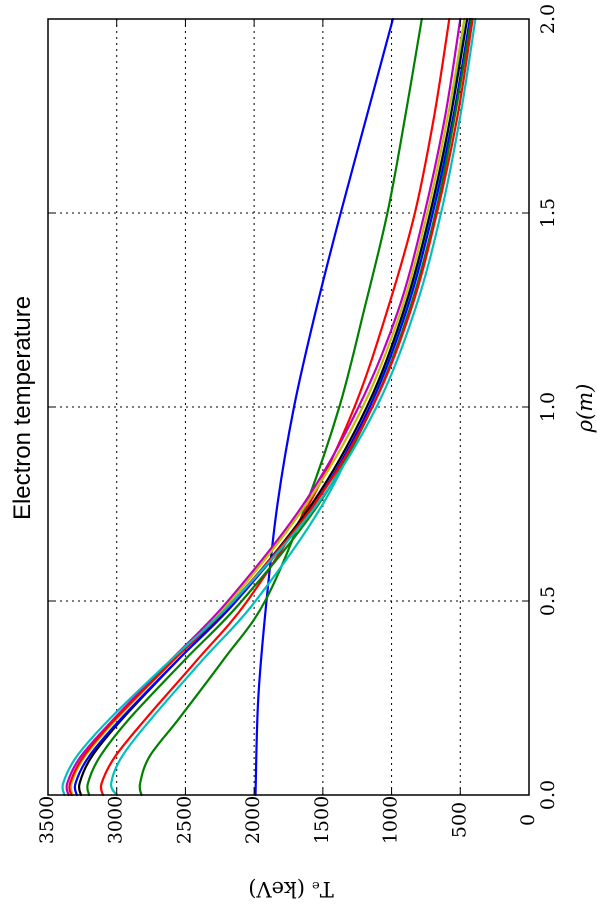 This screenshot has height=911, width=597. I want to click on y-tick-label: 2000, so click(253, 820).